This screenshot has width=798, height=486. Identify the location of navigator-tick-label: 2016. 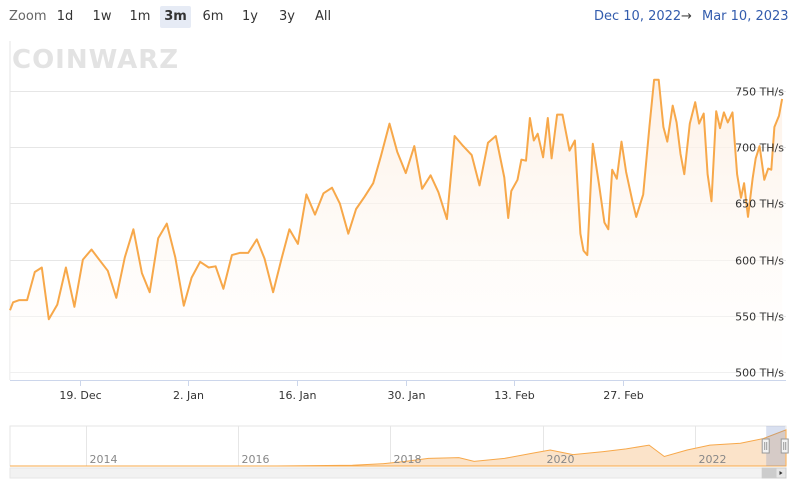
(256, 459).